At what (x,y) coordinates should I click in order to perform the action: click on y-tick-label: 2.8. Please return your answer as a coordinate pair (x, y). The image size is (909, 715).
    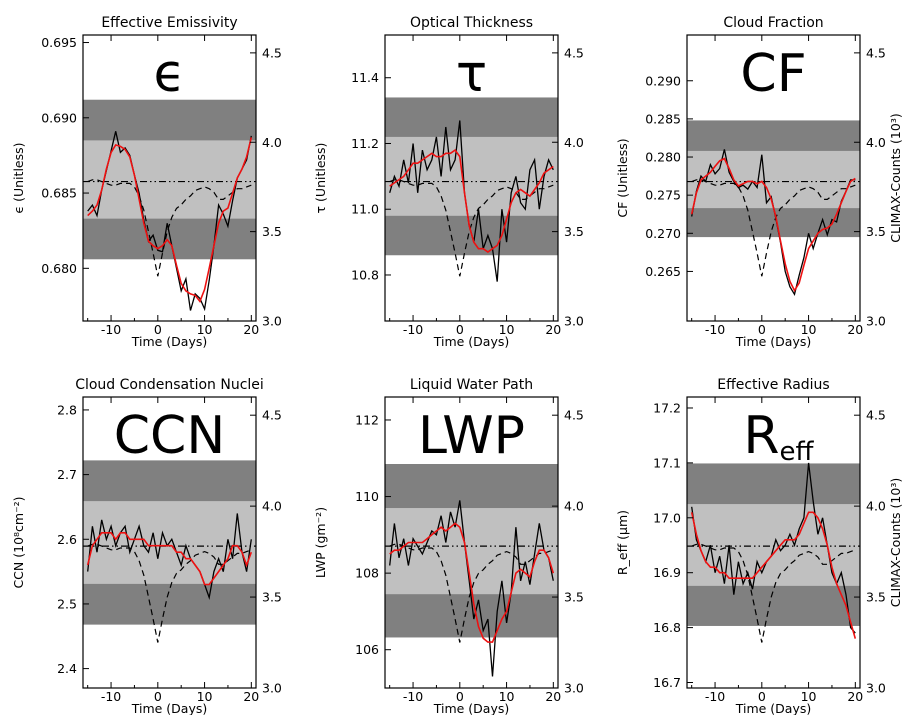
    Looking at the image, I should click on (67, 409).